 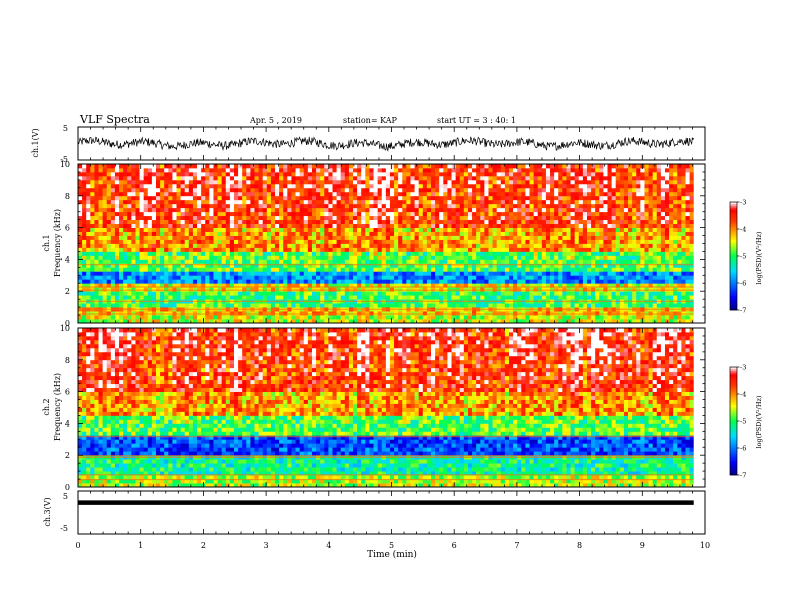 What do you see at coordinates (275, 120) in the screenshot?
I see `date-label: Apr. 5 , 2019` at bounding box center [275, 120].